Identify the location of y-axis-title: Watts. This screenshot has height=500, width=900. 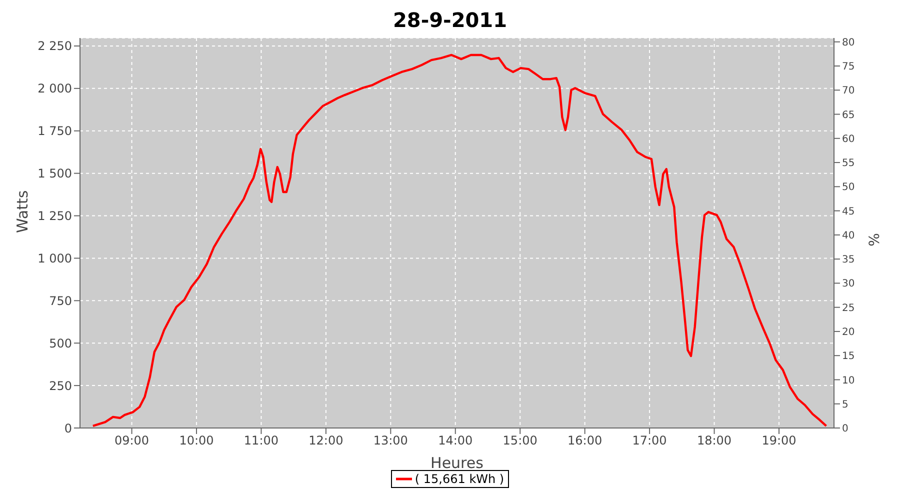
(22, 211).